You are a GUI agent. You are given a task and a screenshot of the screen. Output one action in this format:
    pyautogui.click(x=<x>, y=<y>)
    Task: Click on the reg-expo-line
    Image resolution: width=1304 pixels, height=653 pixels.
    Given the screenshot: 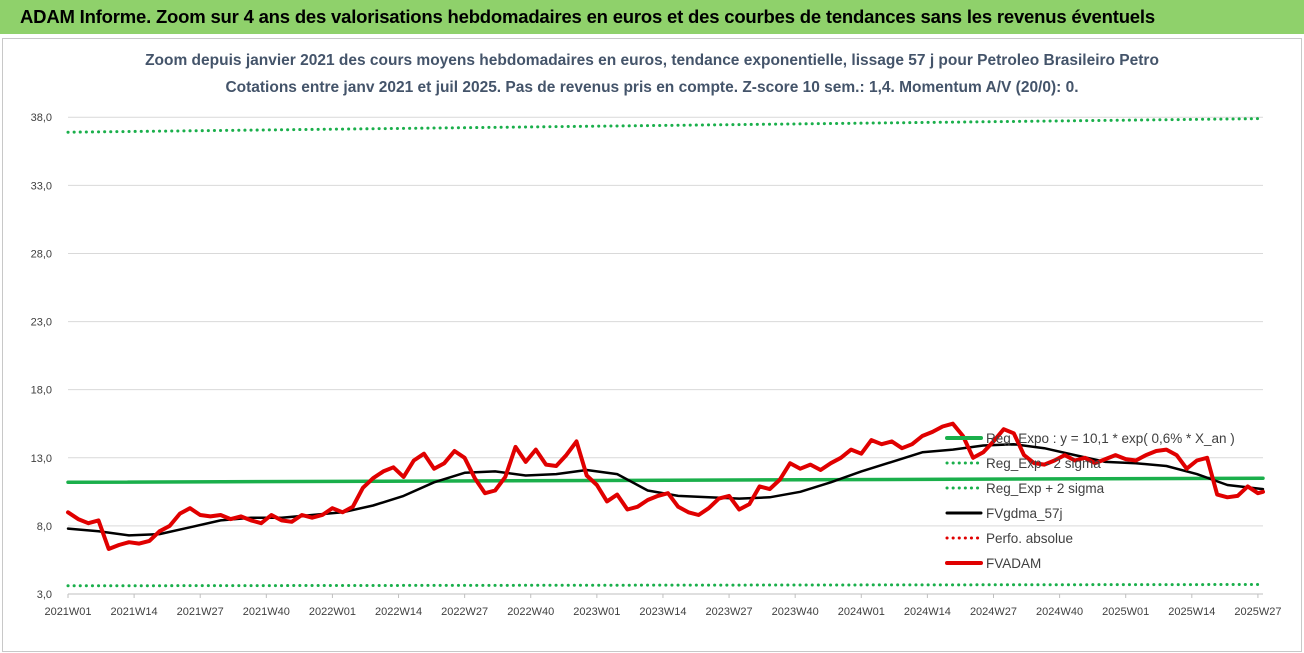 What is the action you would take?
    pyautogui.click(x=665, y=480)
    